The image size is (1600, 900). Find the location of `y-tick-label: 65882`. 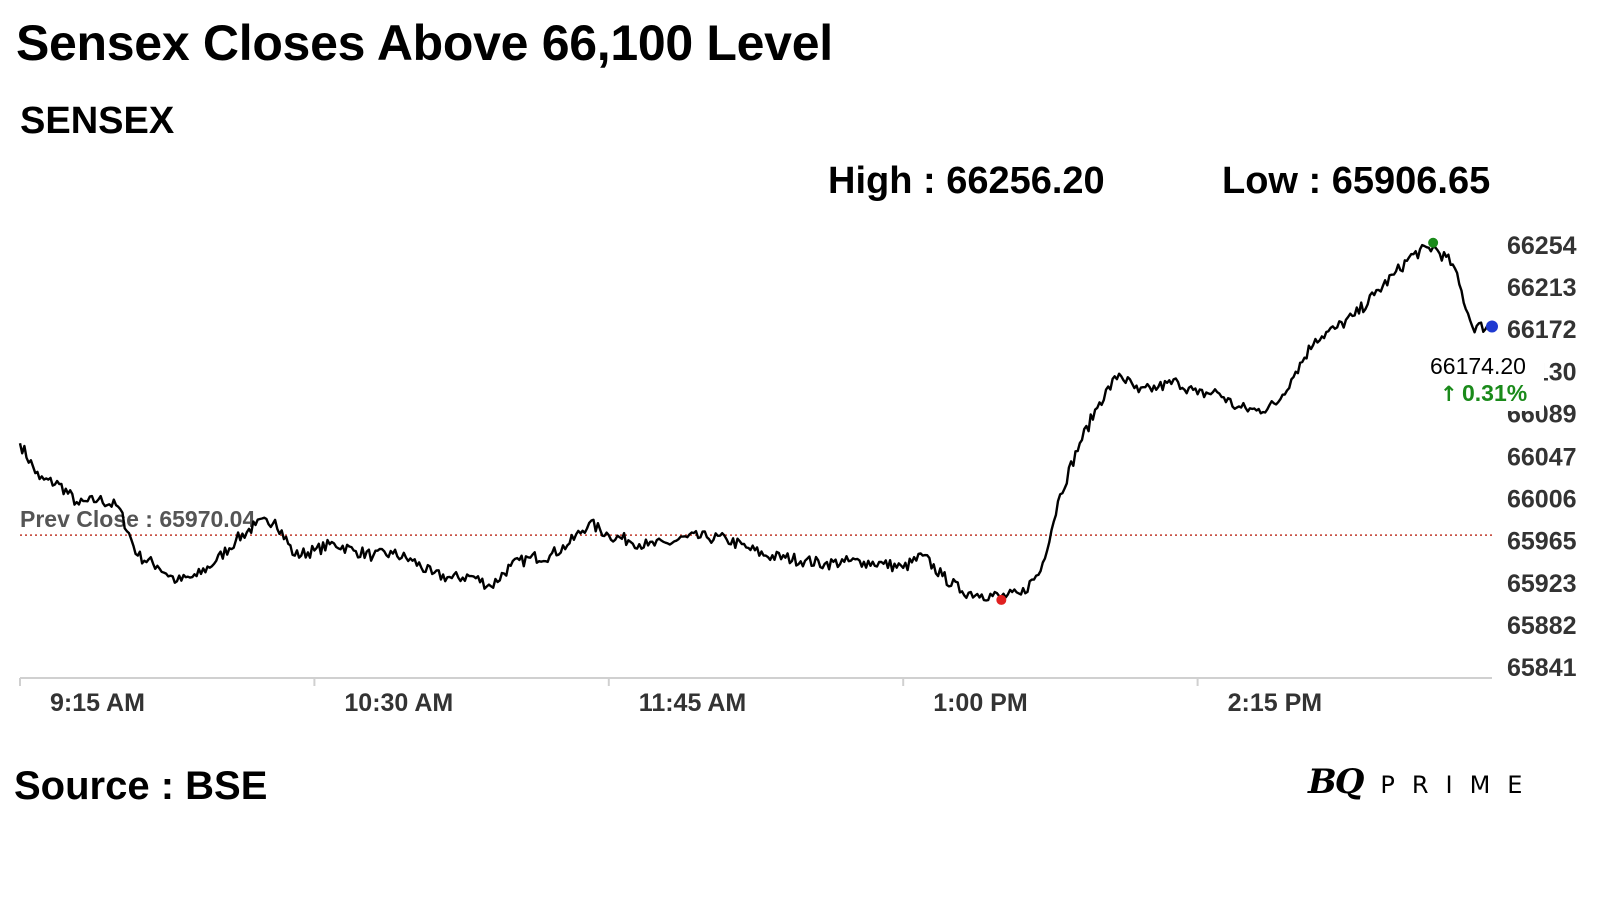

y-tick-label: 65882 is located at coordinates (1542, 626).